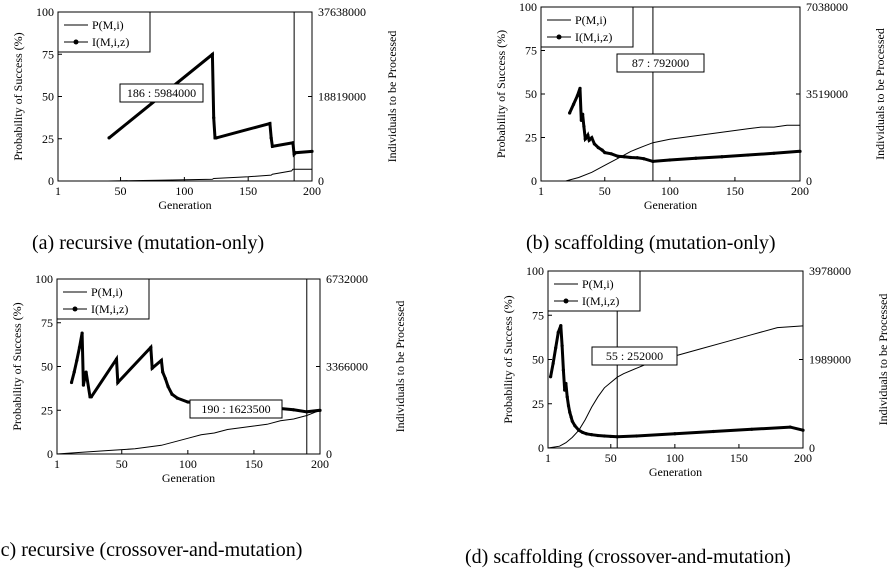  I want to click on legend-label-p: P(M,i), so click(591, 20).